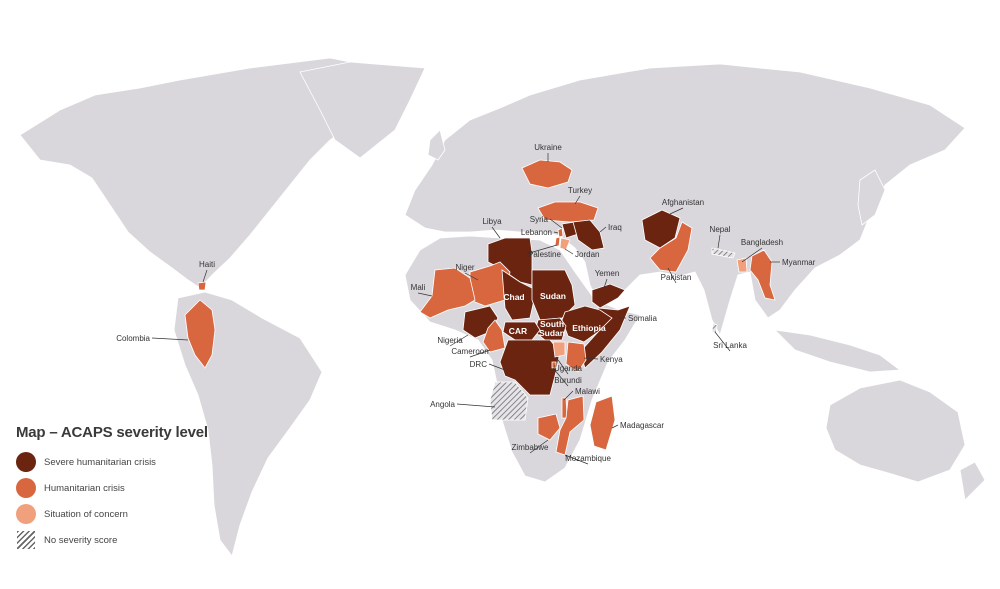 The height and width of the screenshot is (589, 1000). What do you see at coordinates (553, 296) in the screenshot?
I see `label-sudan: Sudan` at bounding box center [553, 296].